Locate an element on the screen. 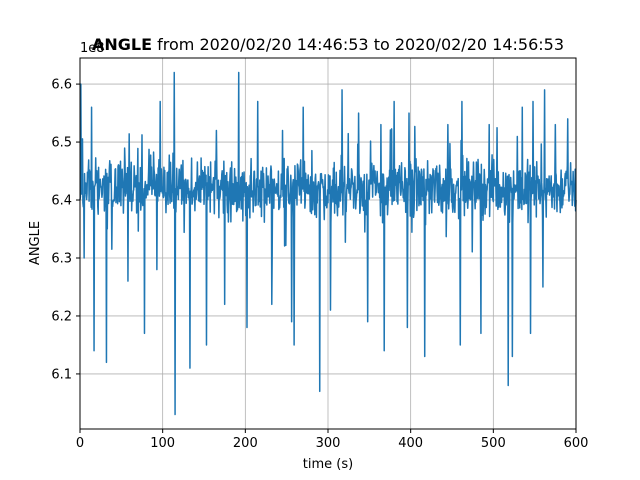 This screenshot has height=480, width=640. y-tick-label: 6.1 is located at coordinates (61, 374).